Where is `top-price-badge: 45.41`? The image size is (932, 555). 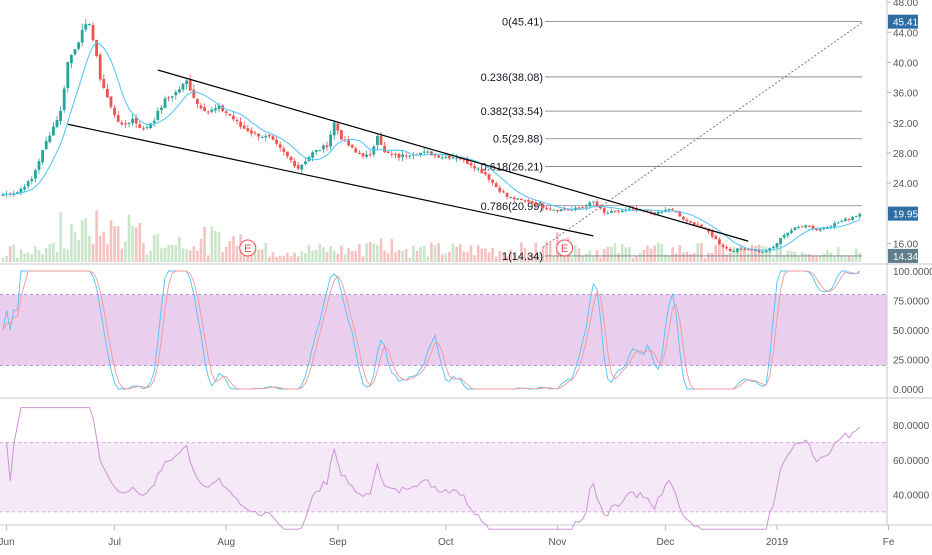
top-price-badge: 45.41 is located at coordinates (905, 23).